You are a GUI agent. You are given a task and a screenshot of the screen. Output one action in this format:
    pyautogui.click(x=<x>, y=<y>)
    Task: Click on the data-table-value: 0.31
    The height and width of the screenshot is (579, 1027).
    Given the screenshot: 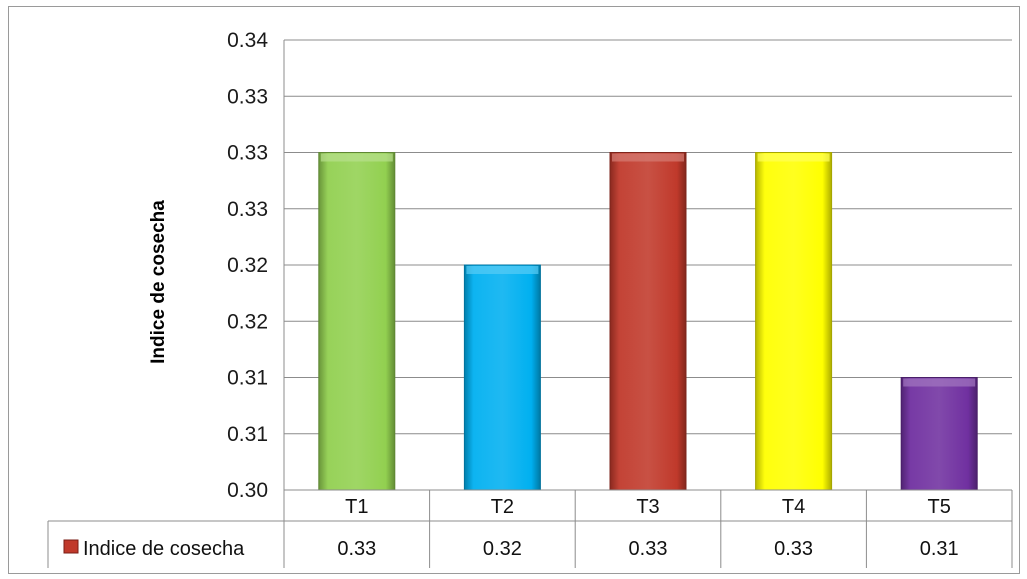 What is the action you would take?
    pyautogui.click(x=939, y=549)
    